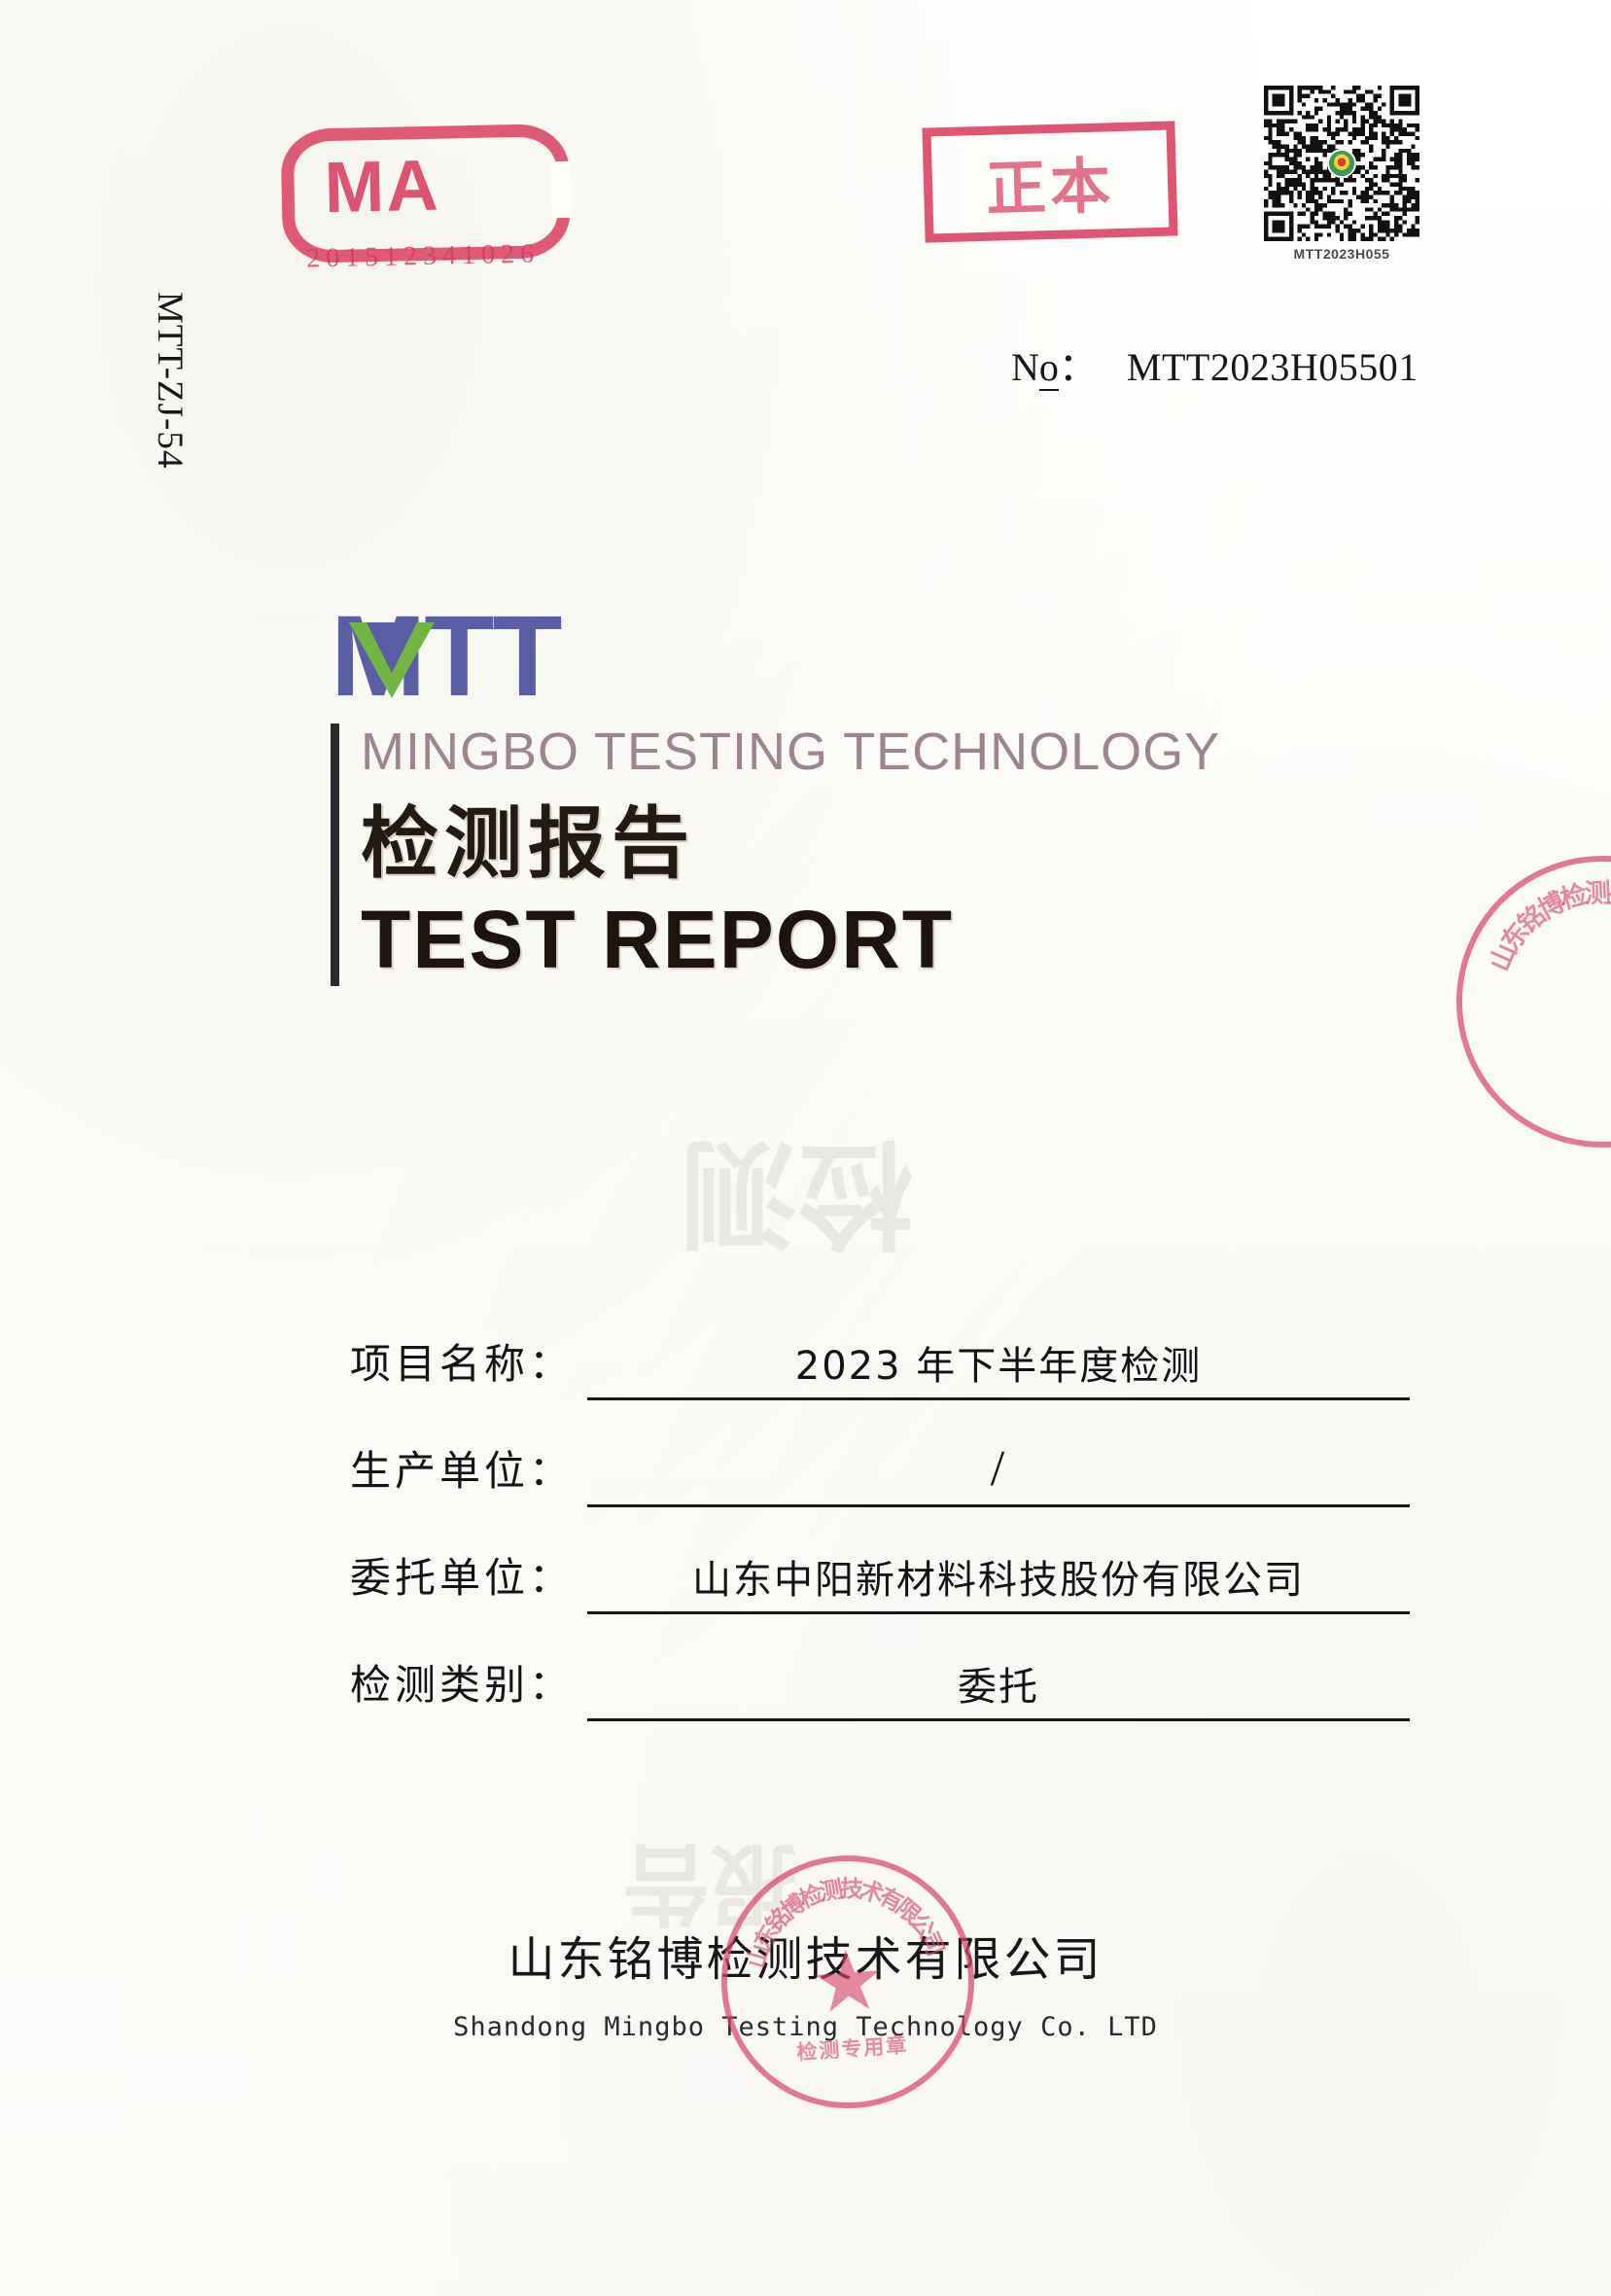 This screenshot has width=1611, height=2296. Describe the element at coordinates (477, 657) in the screenshot. I see `mtt-logo: MTT` at that location.